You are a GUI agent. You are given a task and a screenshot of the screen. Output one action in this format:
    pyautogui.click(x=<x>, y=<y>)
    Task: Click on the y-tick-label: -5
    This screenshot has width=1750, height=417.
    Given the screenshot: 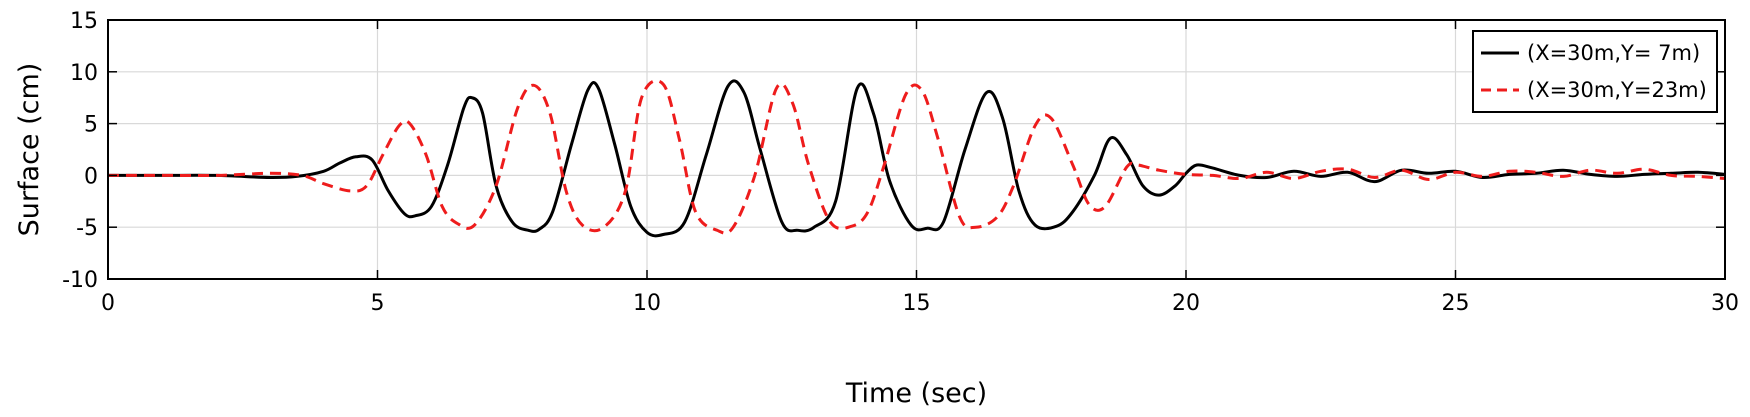 What is the action you would take?
    pyautogui.click(x=87, y=228)
    